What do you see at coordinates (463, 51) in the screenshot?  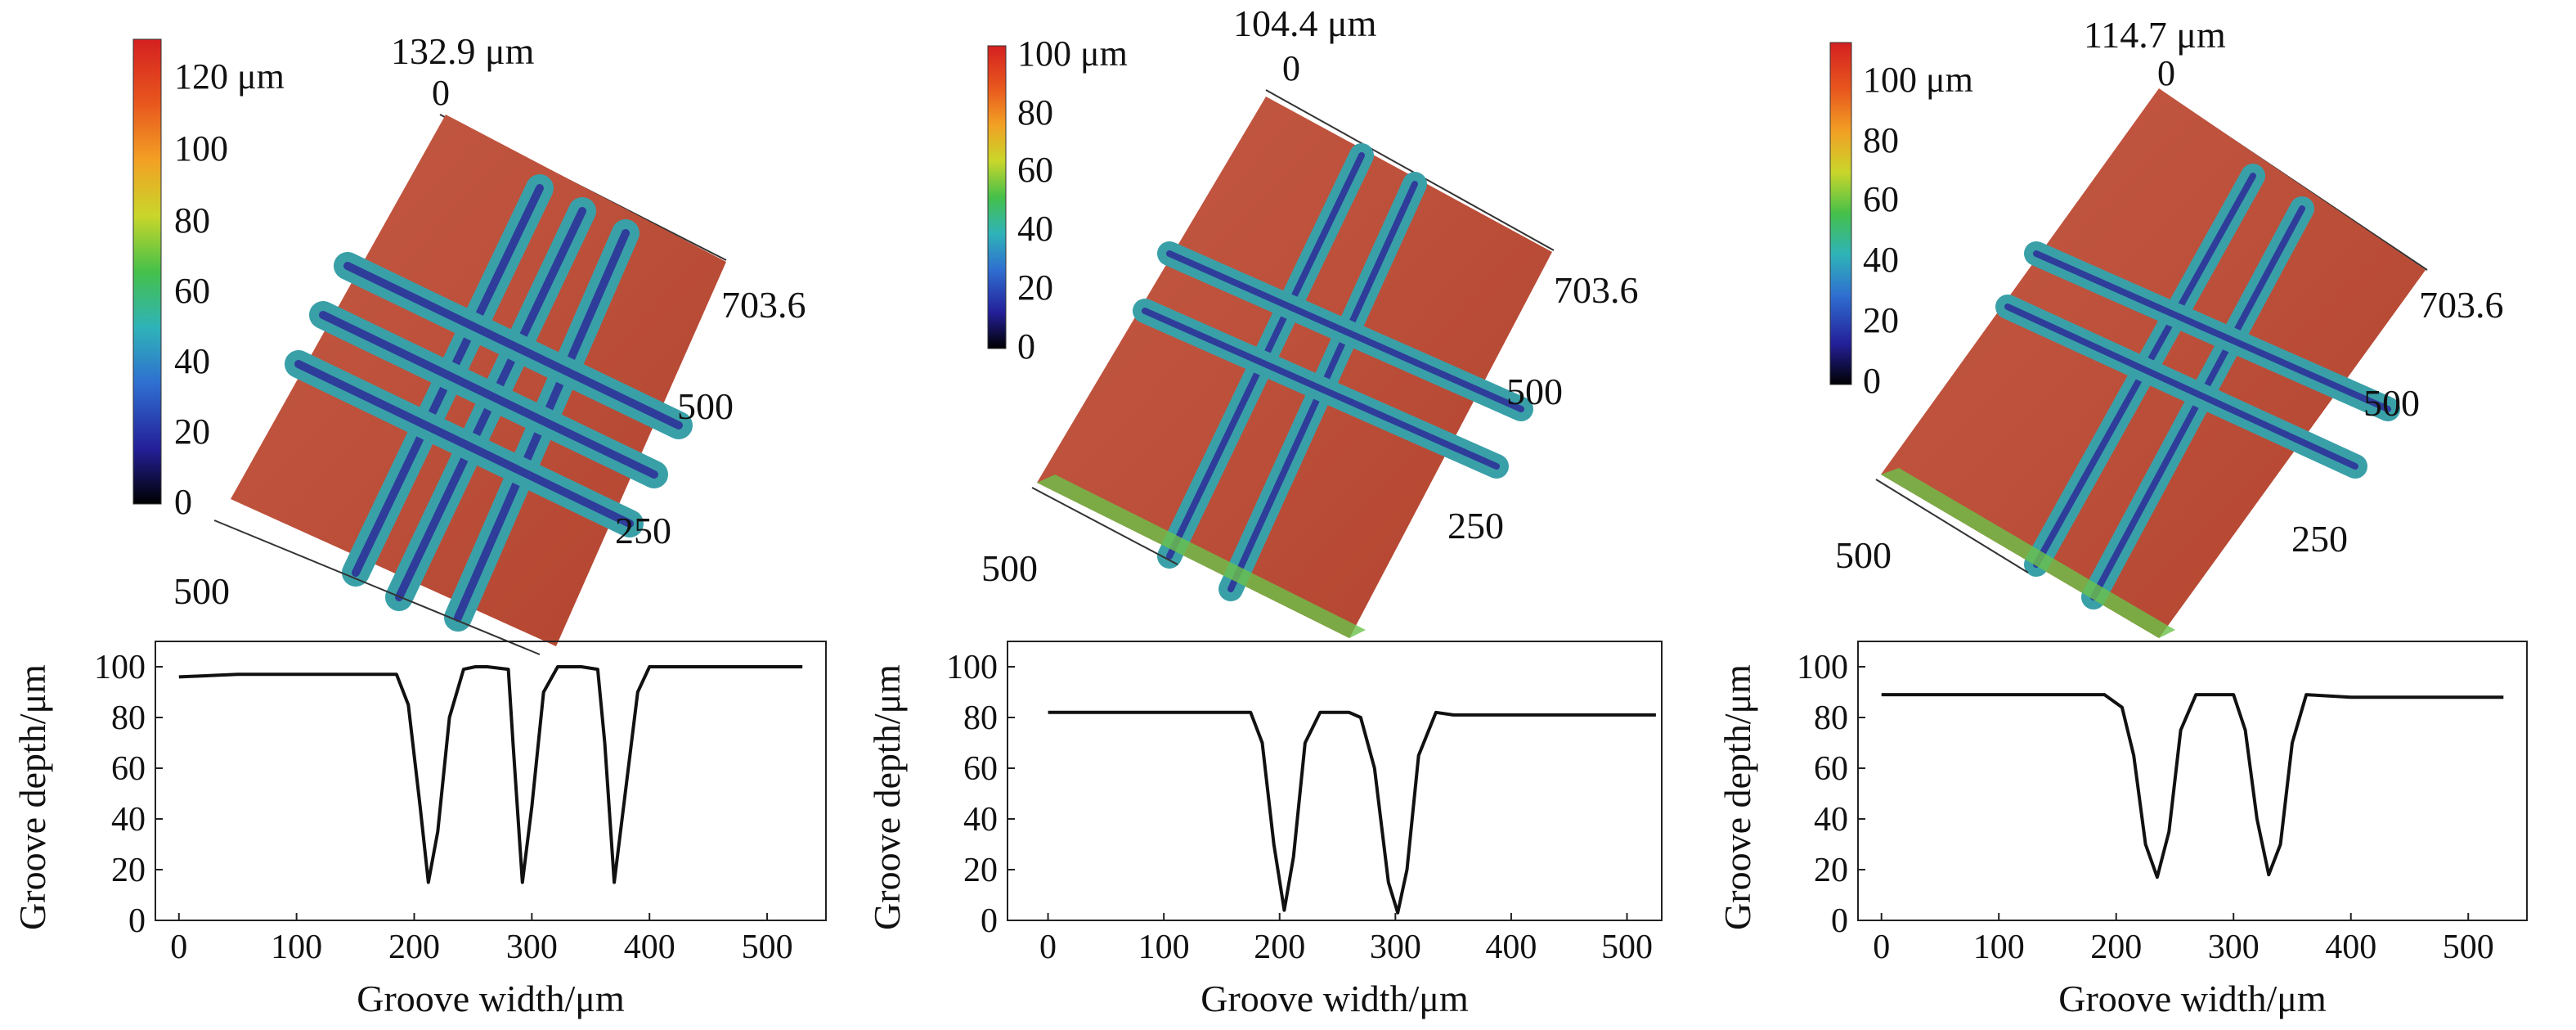 I see `max-height-label: 132.9 μm` at bounding box center [463, 51].